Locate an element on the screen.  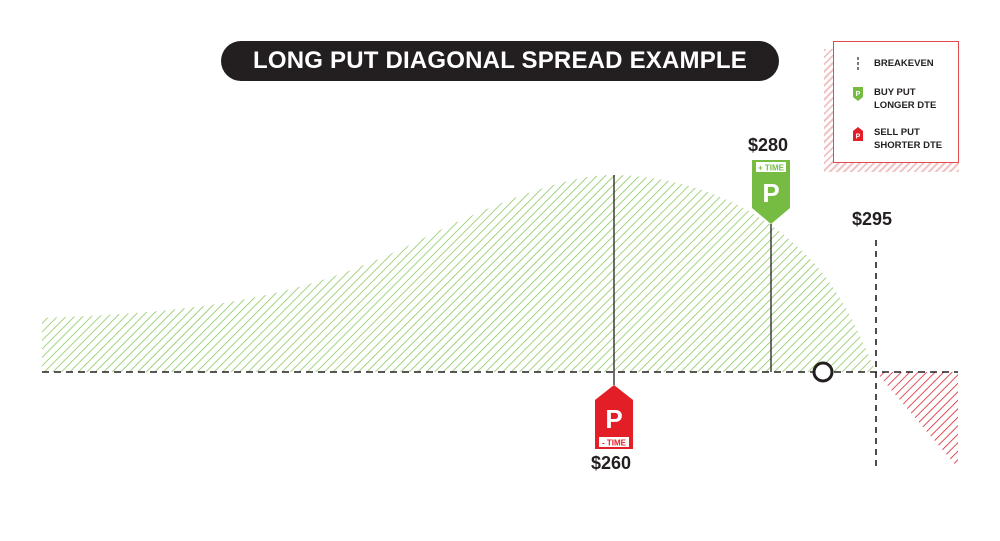
long-put-letter: P is located at coordinates (770, 193).